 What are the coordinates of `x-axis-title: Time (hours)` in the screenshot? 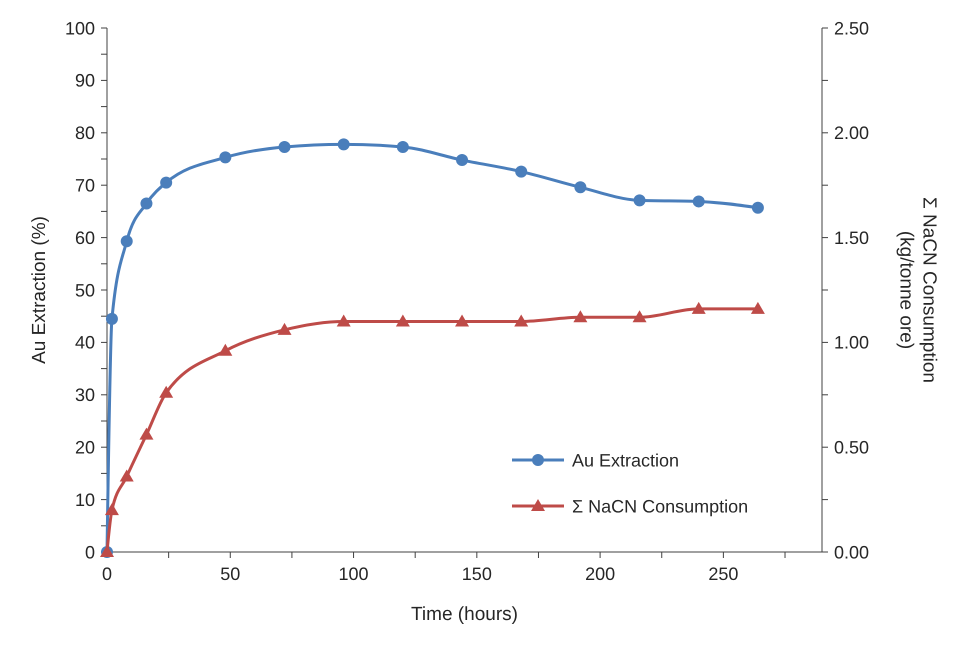 It's located at (464, 614).